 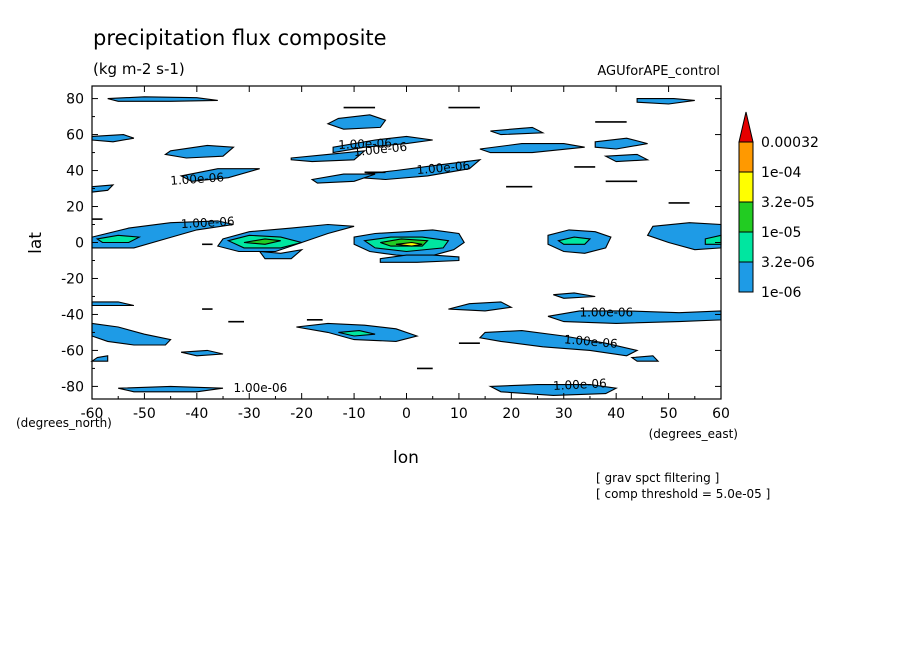 I want to click on colorbar-label-4: 1e-04, so click(x=781, y=173).